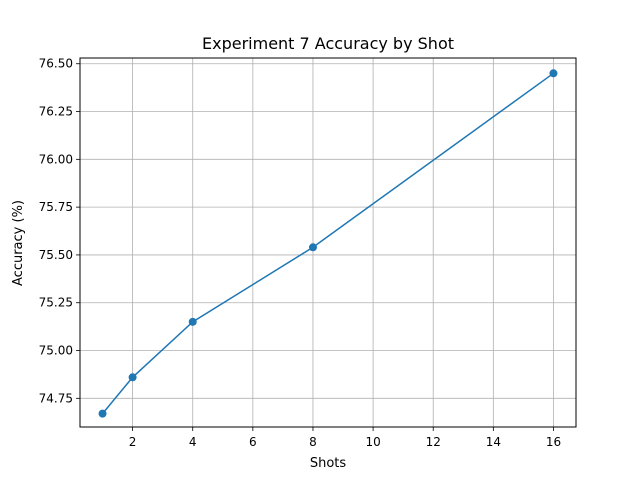 Image resolution: width=640 pixels, height=480 pixels. I want to click on y-tick-label: 76.25, so click(56, 112).